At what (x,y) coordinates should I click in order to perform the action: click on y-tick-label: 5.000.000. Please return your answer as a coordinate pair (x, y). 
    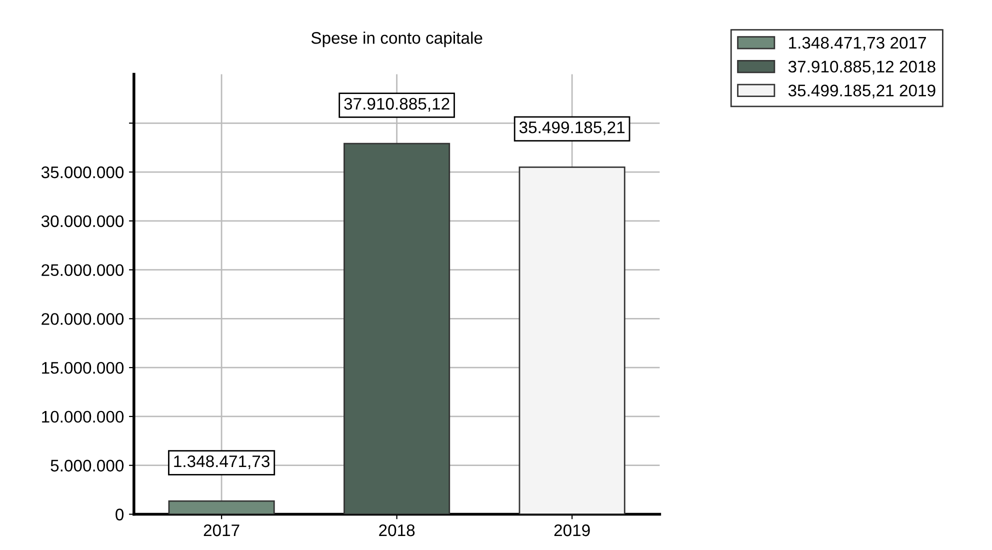
    Looking at the image, I should click on (87, 466).